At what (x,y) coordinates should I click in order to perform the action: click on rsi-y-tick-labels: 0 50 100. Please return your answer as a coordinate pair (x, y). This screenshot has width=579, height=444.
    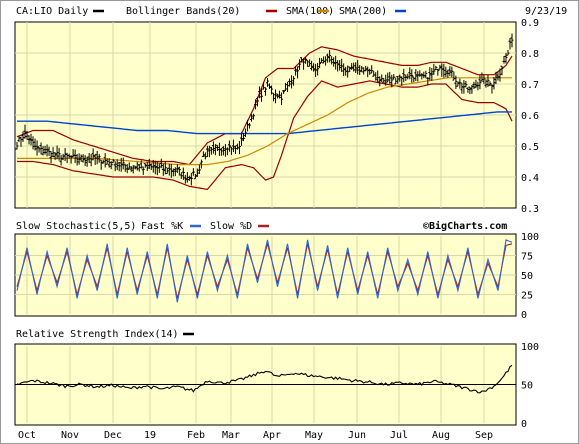
    Looking at the image, I should click on (530, 386).